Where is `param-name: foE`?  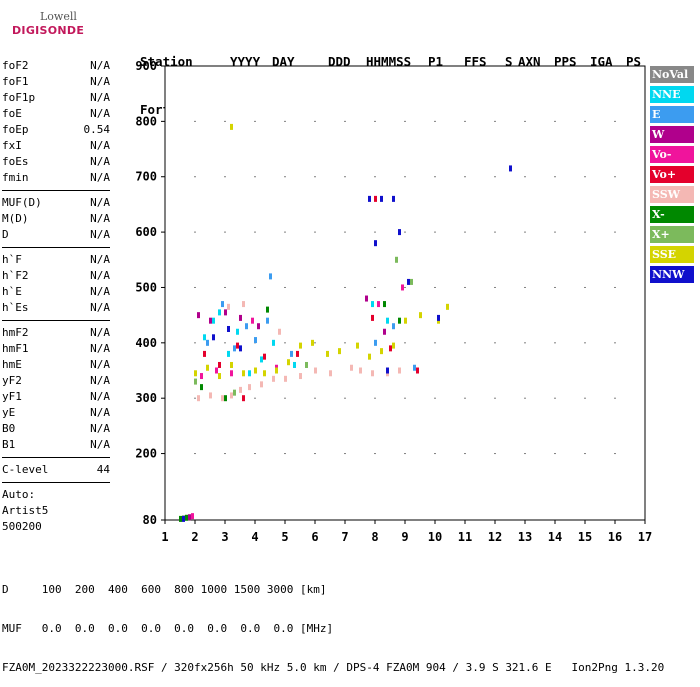
param-name: foE is located at coordinates (12, 113).